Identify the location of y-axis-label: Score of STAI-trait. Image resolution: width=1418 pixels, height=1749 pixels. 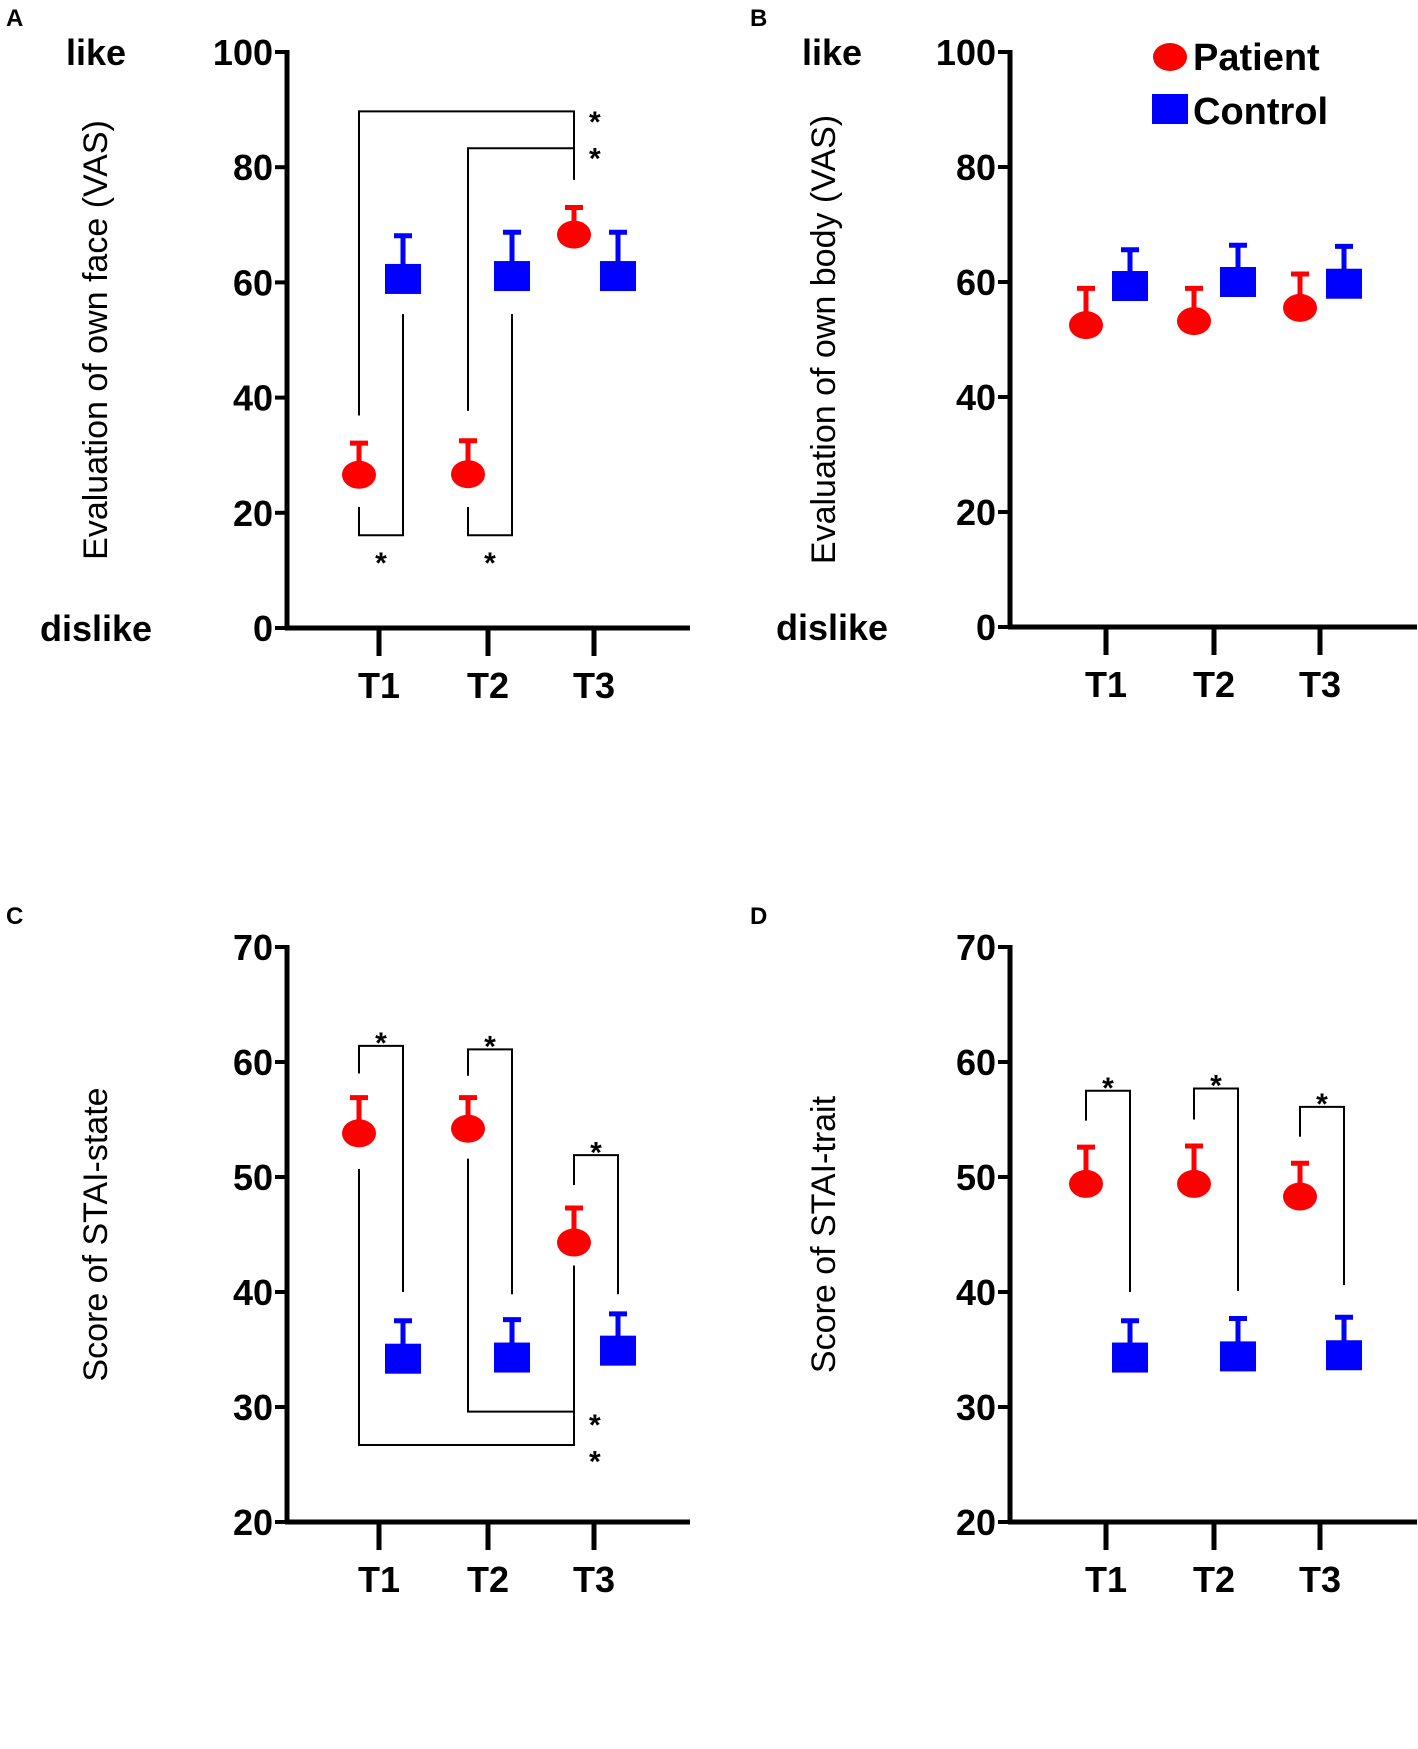
(824, 1234).